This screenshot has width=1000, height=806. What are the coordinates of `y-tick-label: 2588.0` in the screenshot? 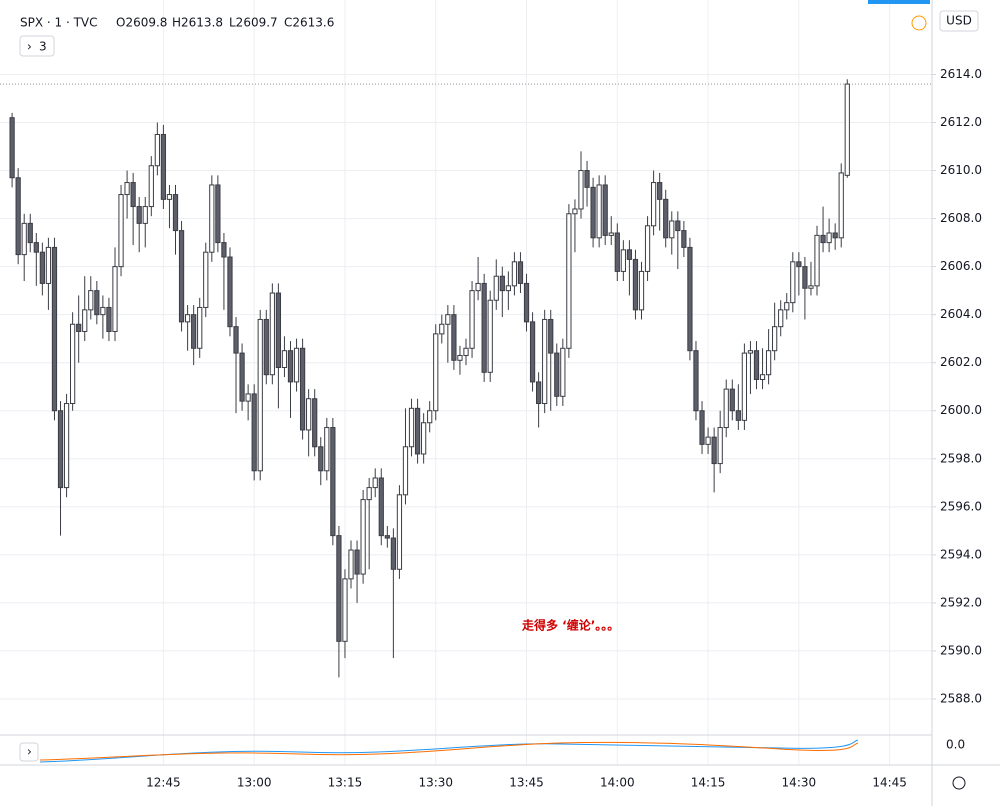 It's located at (961, 698).